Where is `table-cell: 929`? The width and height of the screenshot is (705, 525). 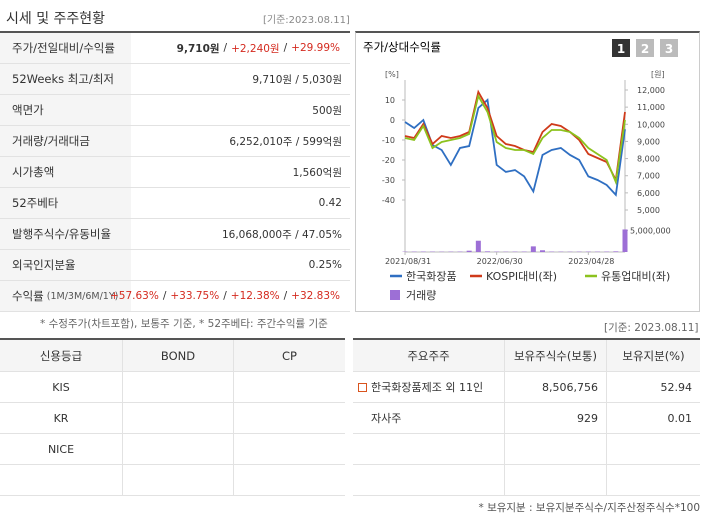 table-cell: 929 is located at coordinates (556, 418).